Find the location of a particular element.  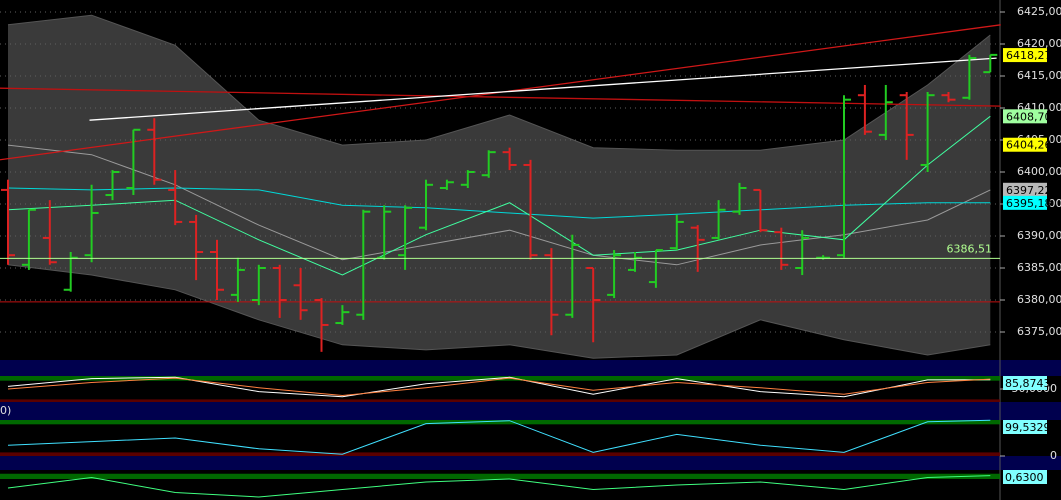

price-label: 6418,27 is located at coordinates (1029, 55).